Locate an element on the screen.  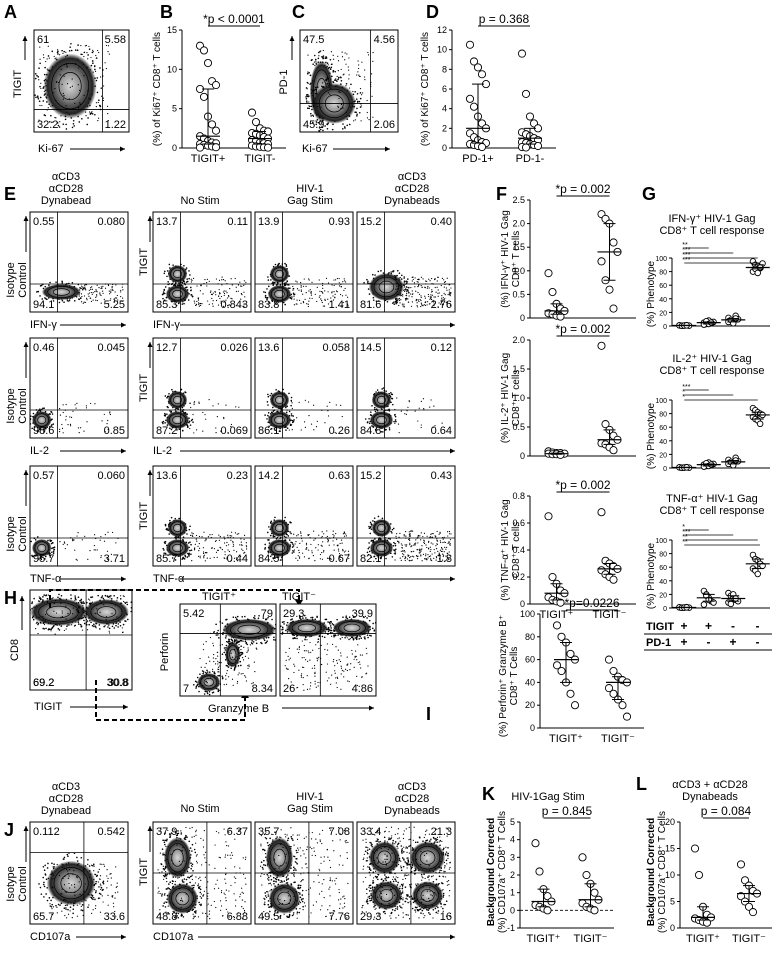
quadrant-ur-value: 6.37 is located at coordinates (237, 832).